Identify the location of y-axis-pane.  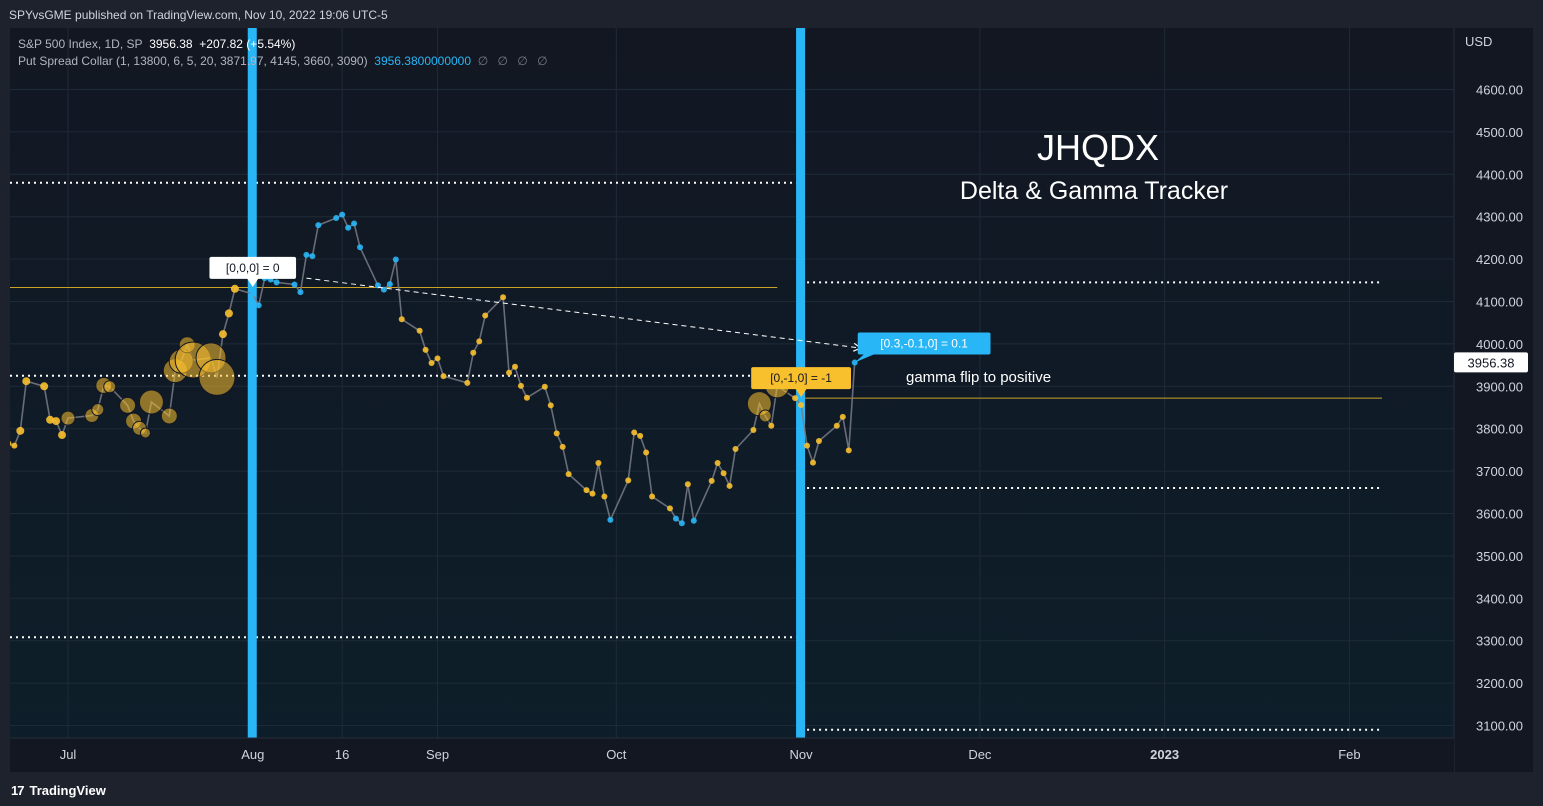
(1493, 400).